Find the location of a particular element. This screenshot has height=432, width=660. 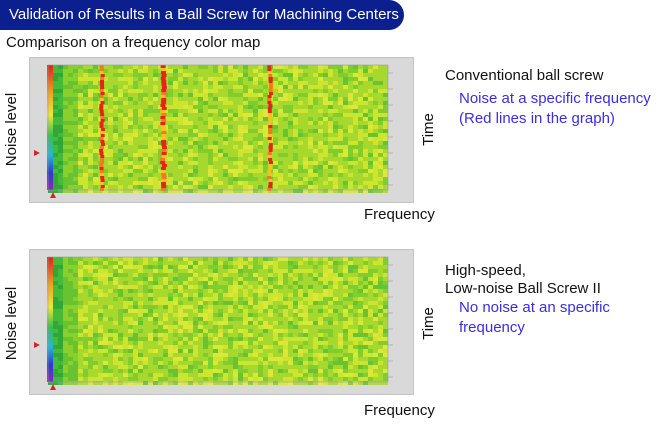

panel-title-line: Low-noise Ball Screw II is located at coordinates (523, 288).